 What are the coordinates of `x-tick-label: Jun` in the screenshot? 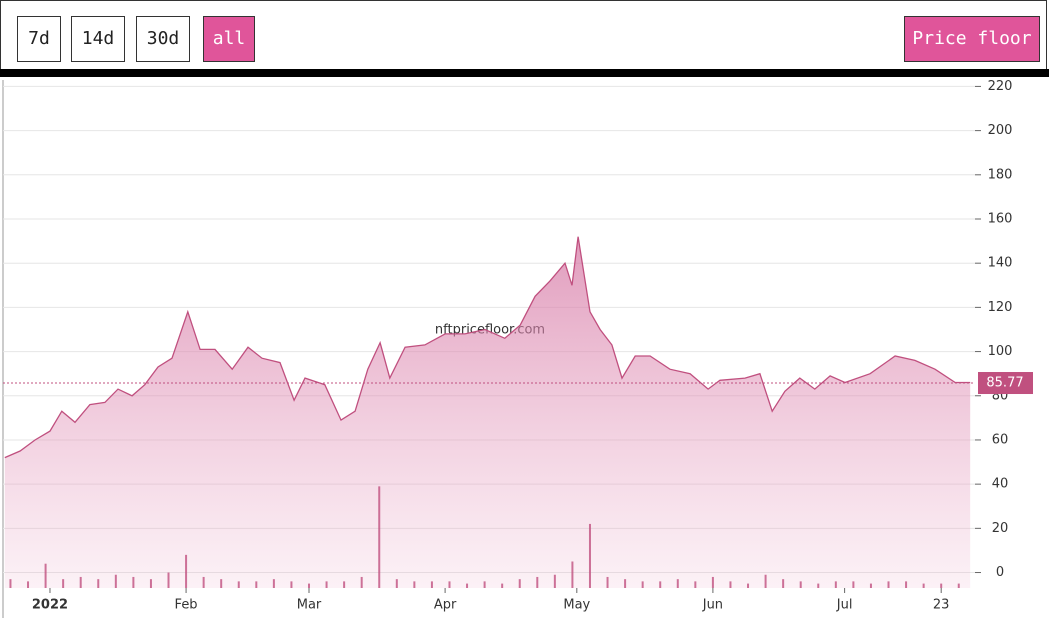 It's located at (712, 605).